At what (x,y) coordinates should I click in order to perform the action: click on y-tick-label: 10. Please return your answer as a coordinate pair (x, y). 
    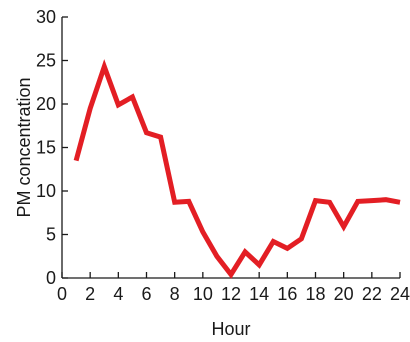
    Looking at the image, I should click on (46, 191).